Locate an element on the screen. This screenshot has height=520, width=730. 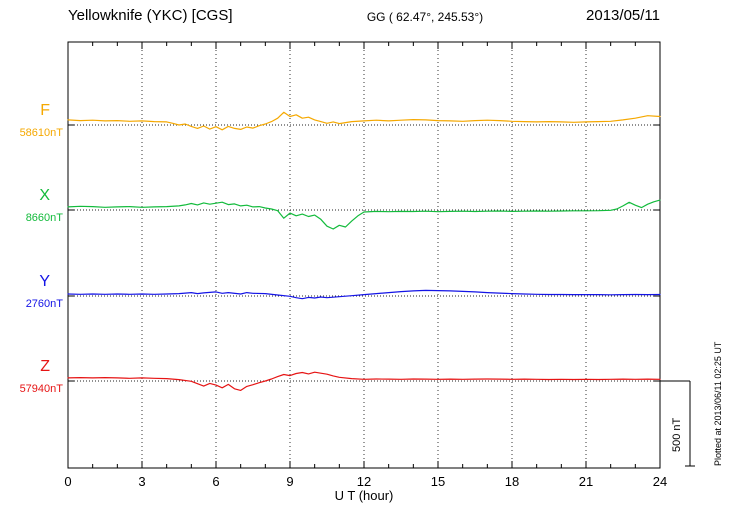
geographic-coordinates: GG ( 62.47°, 245.53°) is located at coordinates (425, 17).